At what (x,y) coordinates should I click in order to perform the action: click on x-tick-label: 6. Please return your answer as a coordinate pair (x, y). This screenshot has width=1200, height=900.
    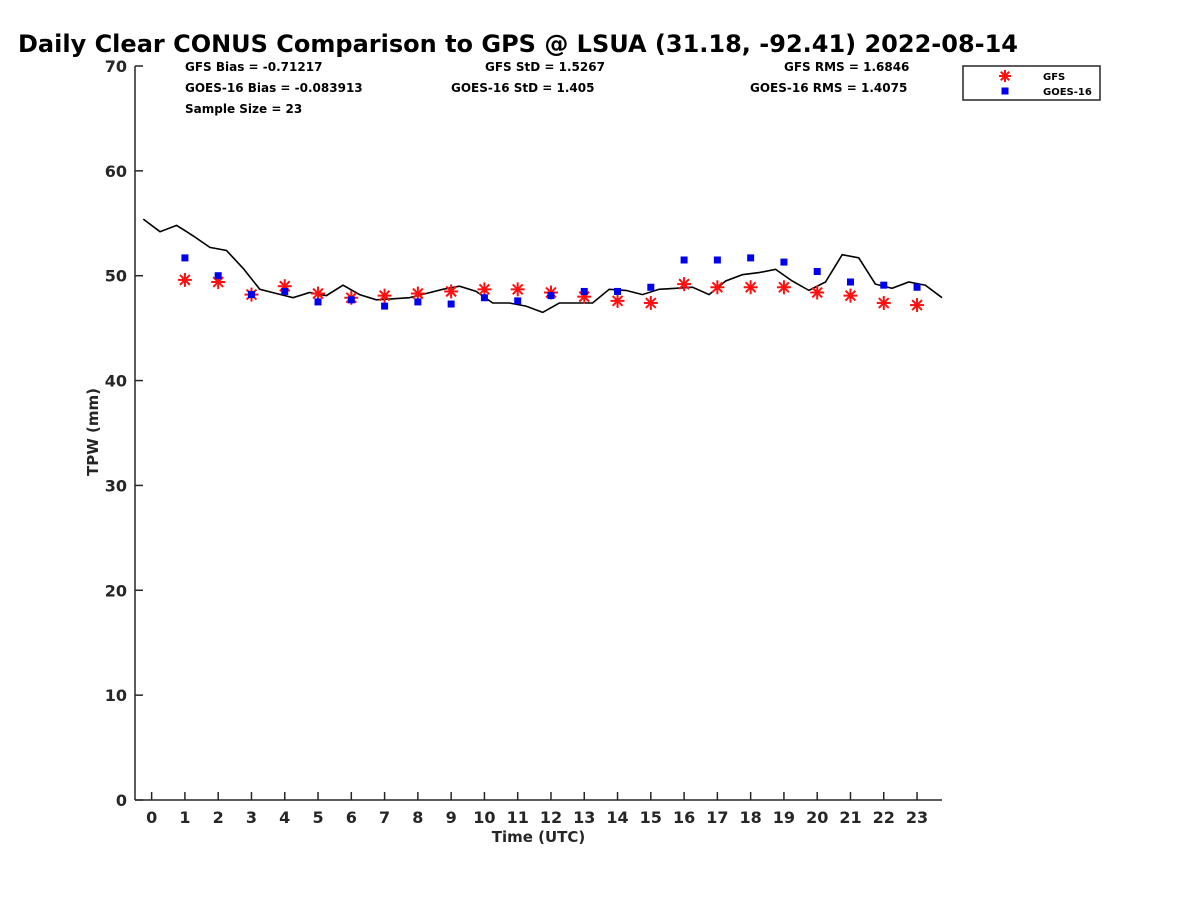
    Looking at the image, I should click on (351, 817).